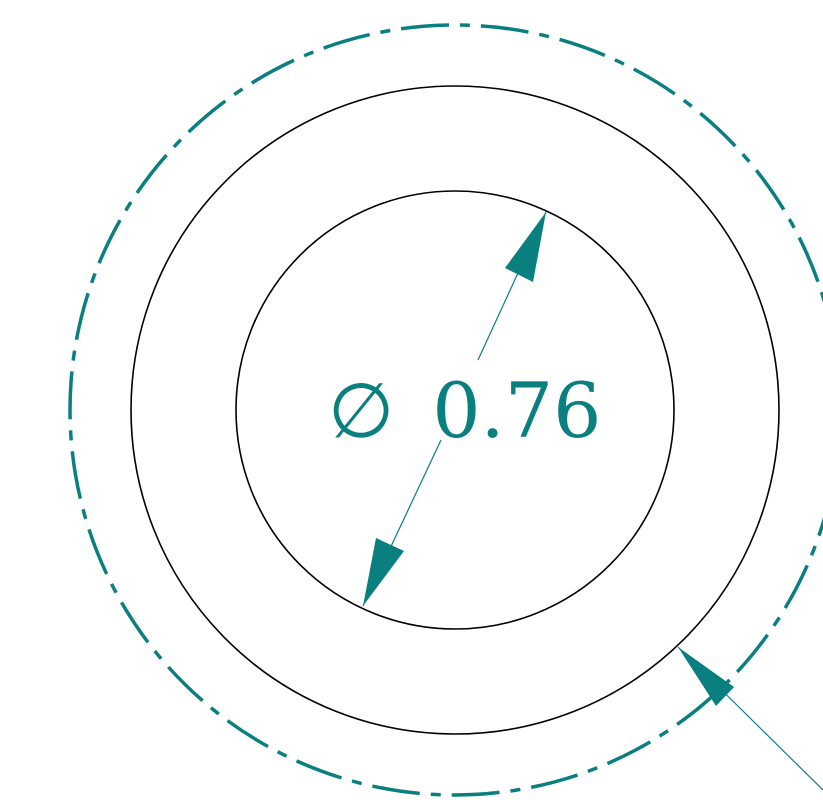 The image size is (823, 810). What do you see at coordinates (525, 247) in the screenshot?
I see `dimension-arrowhead-upper` at bounding box center [525, 247].